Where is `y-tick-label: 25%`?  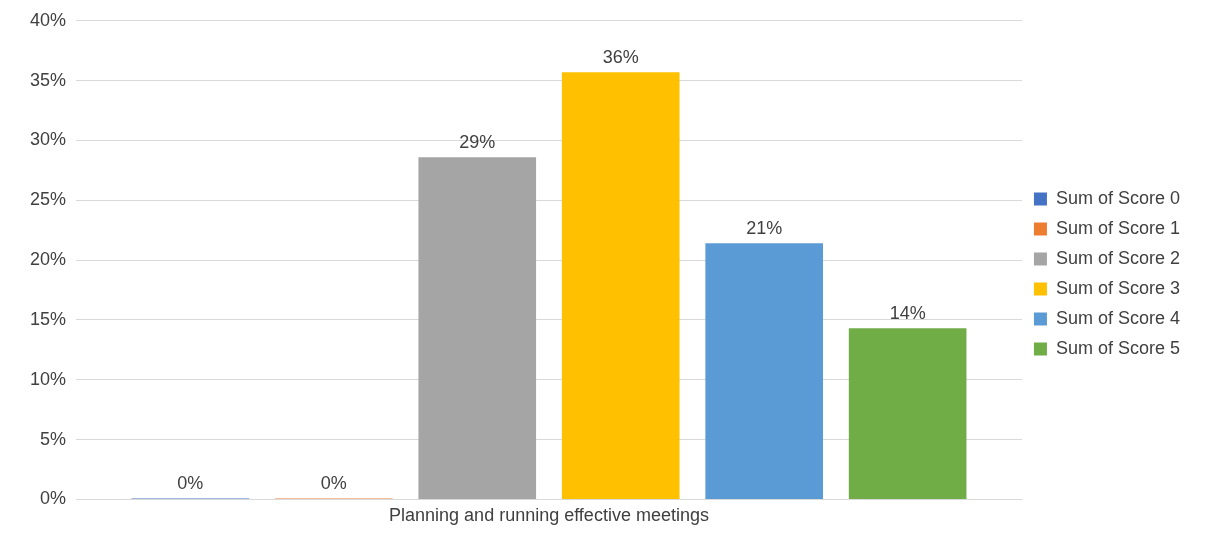 y-tick-label: 25% is located at coordinates (48, 199).